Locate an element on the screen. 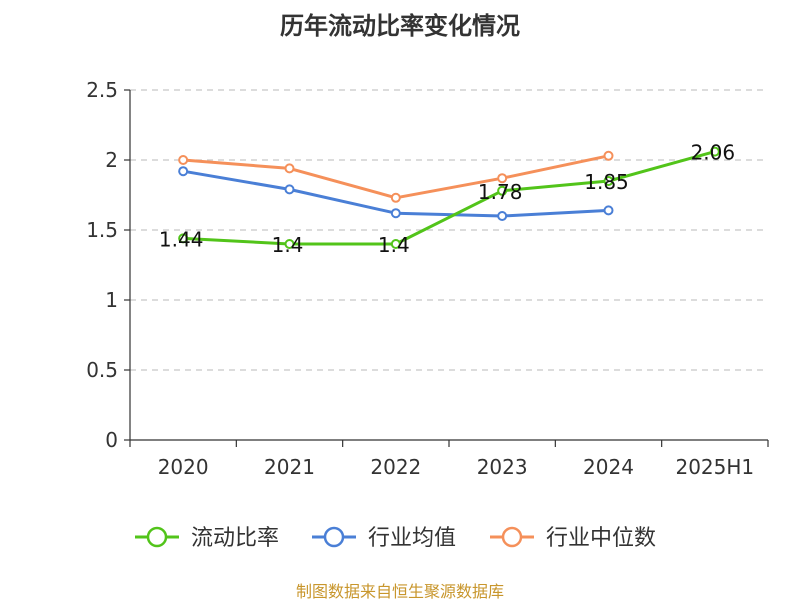 The height and width of the screenshot is (602, 800). chart-title: 历年流动比率变化情况 is located at coordinates (400, 26).